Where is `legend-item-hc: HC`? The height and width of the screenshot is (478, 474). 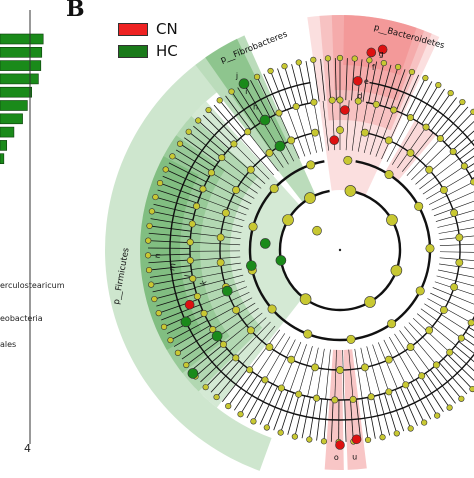
legend-item-hc: HC is located at coordinates (148, 51).